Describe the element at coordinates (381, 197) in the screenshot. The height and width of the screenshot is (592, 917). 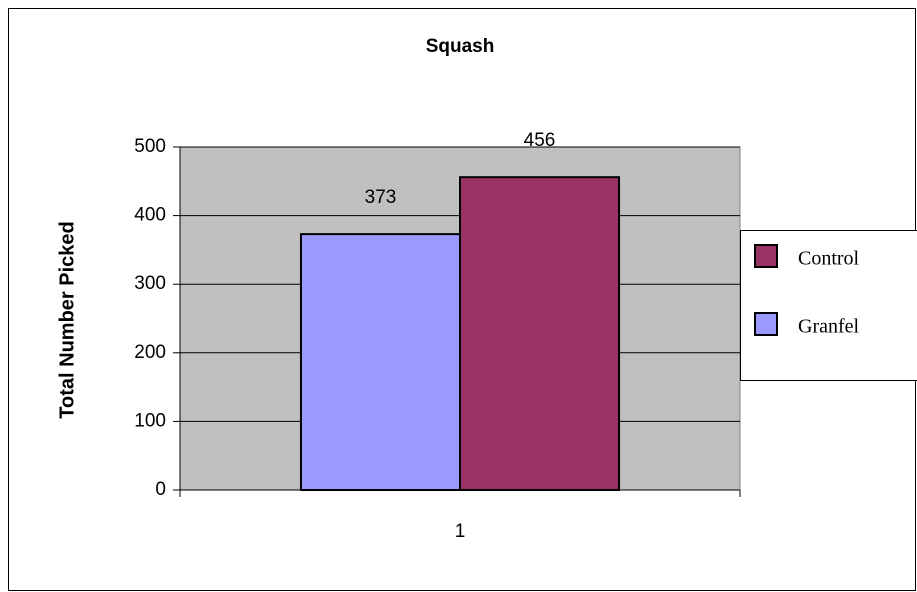
I see `value-label: 373` at that location.